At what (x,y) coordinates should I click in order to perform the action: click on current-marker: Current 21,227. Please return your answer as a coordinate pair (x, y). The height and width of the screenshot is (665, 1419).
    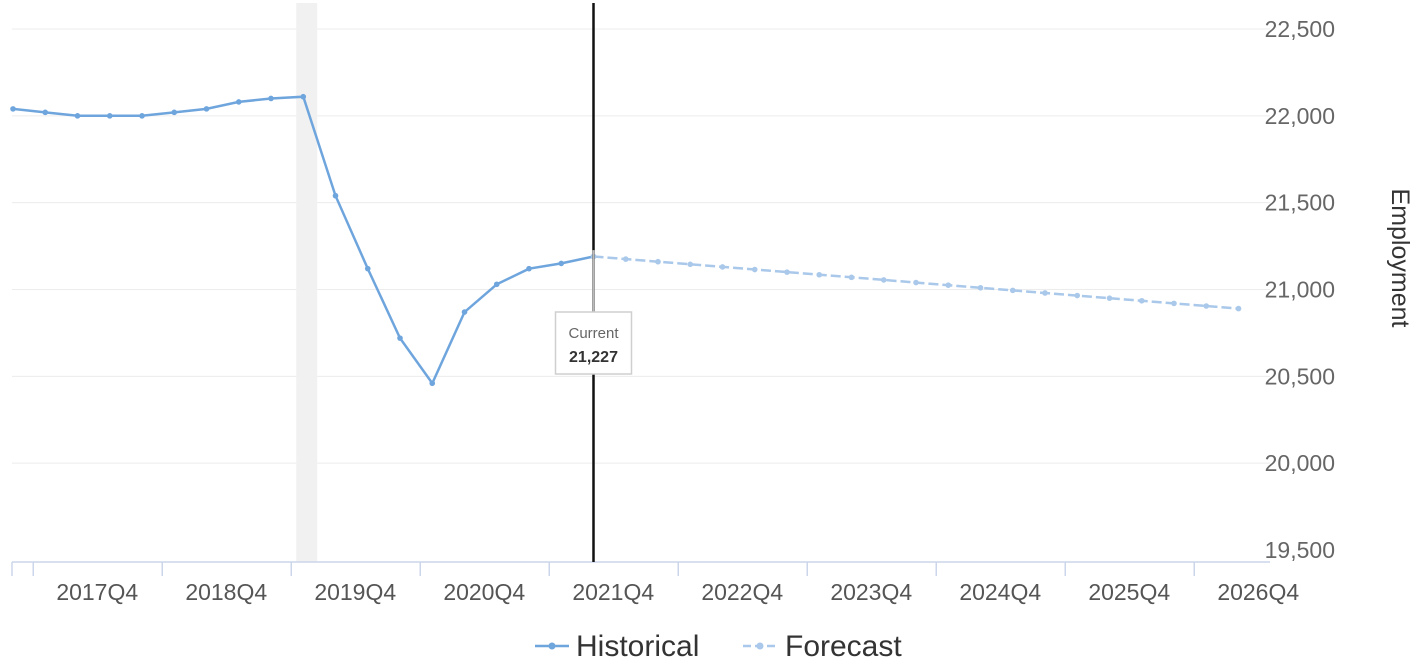
    Looking at the image, I should click on (593, 282).